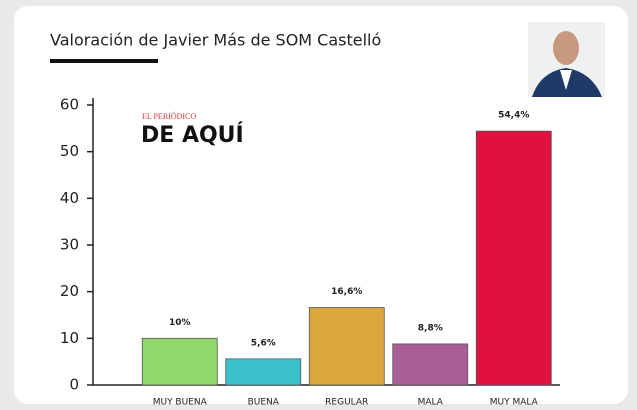  I want to click on x-tick-label: REGULAR, so click(346, 403).